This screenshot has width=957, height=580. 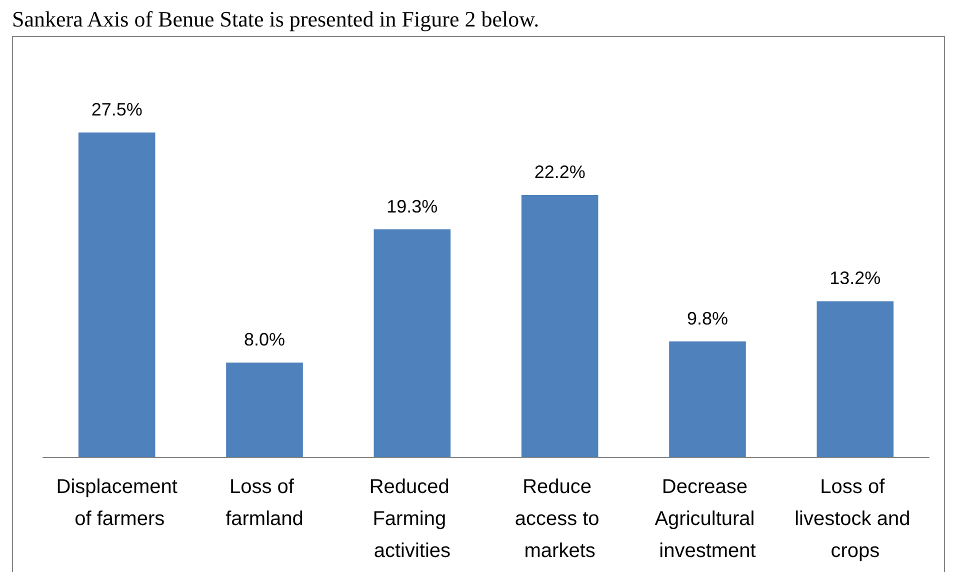 I want to click on x-tick-label: Displacement of farmers, so click(x=117, y=503).